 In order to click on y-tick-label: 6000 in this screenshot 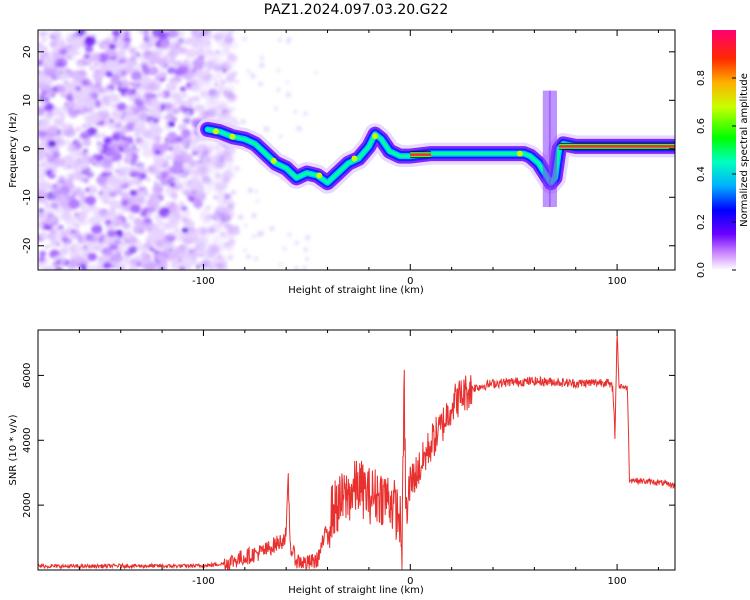, I will do `click(27, 375)`.